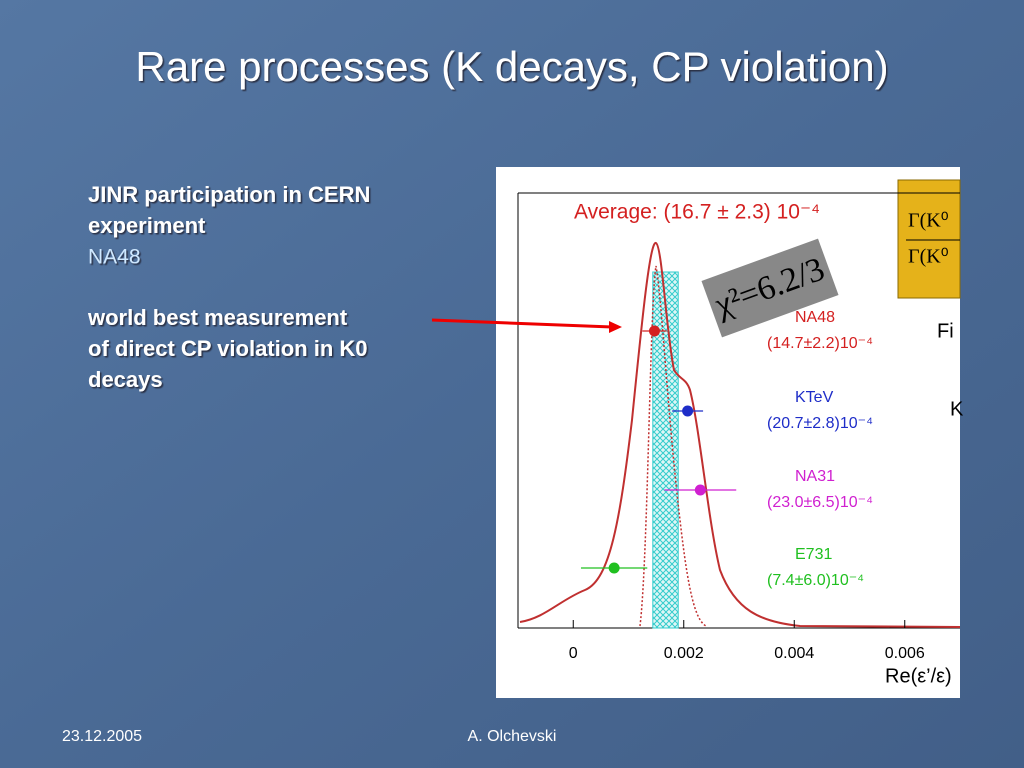  Describe the element at coordinates (665, 450) in the screenshot. I see `average-band` at that location.